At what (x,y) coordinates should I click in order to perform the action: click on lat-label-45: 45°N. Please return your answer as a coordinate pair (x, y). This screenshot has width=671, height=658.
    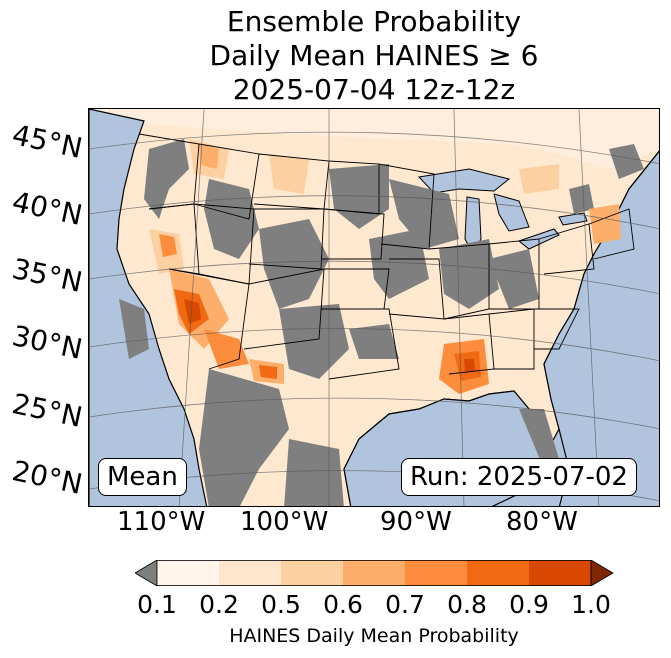
    Looking at the image, I should click on (47, 141).